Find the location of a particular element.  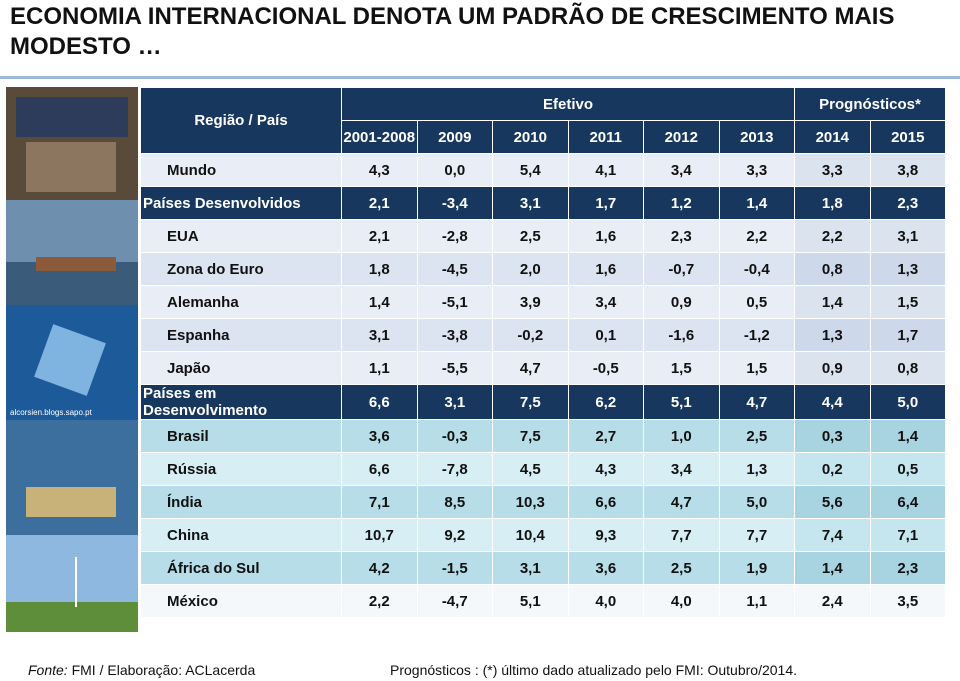

source-text: FMI / Elaboração: ACLacerda is located at coordinates (161, 670).